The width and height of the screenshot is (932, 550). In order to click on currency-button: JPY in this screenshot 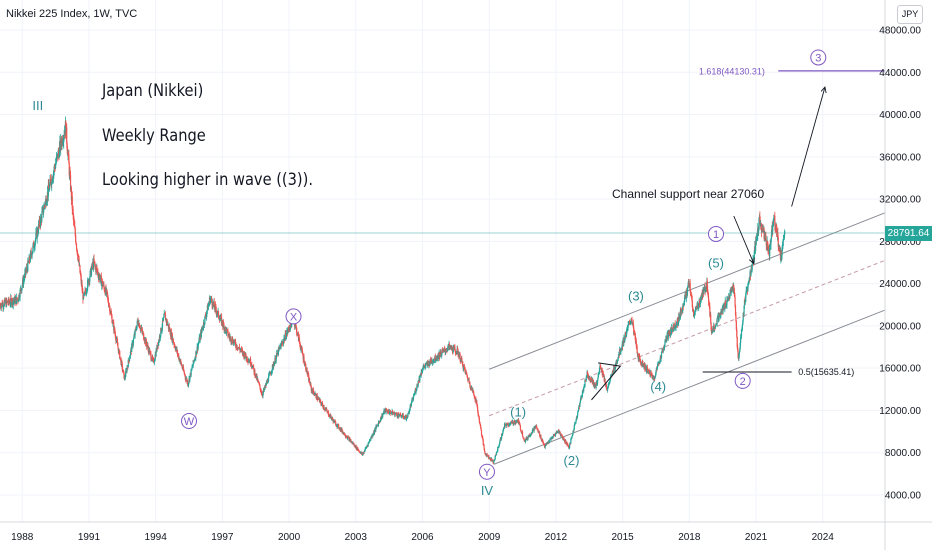, I will do `click(910, 14)`.